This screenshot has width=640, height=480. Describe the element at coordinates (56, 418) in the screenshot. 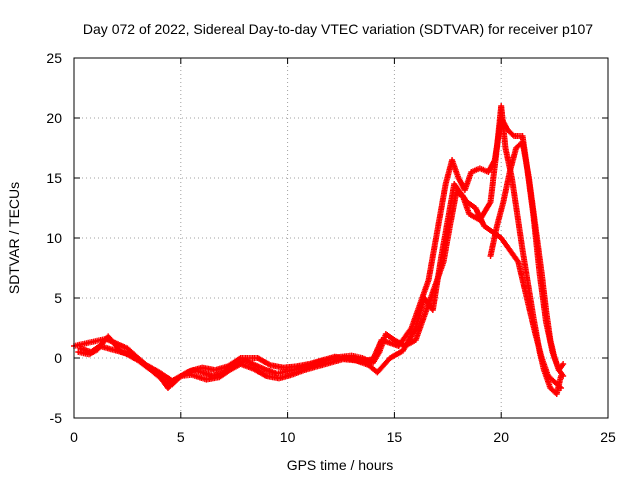

I see `y-tick-label: -5` at that location.